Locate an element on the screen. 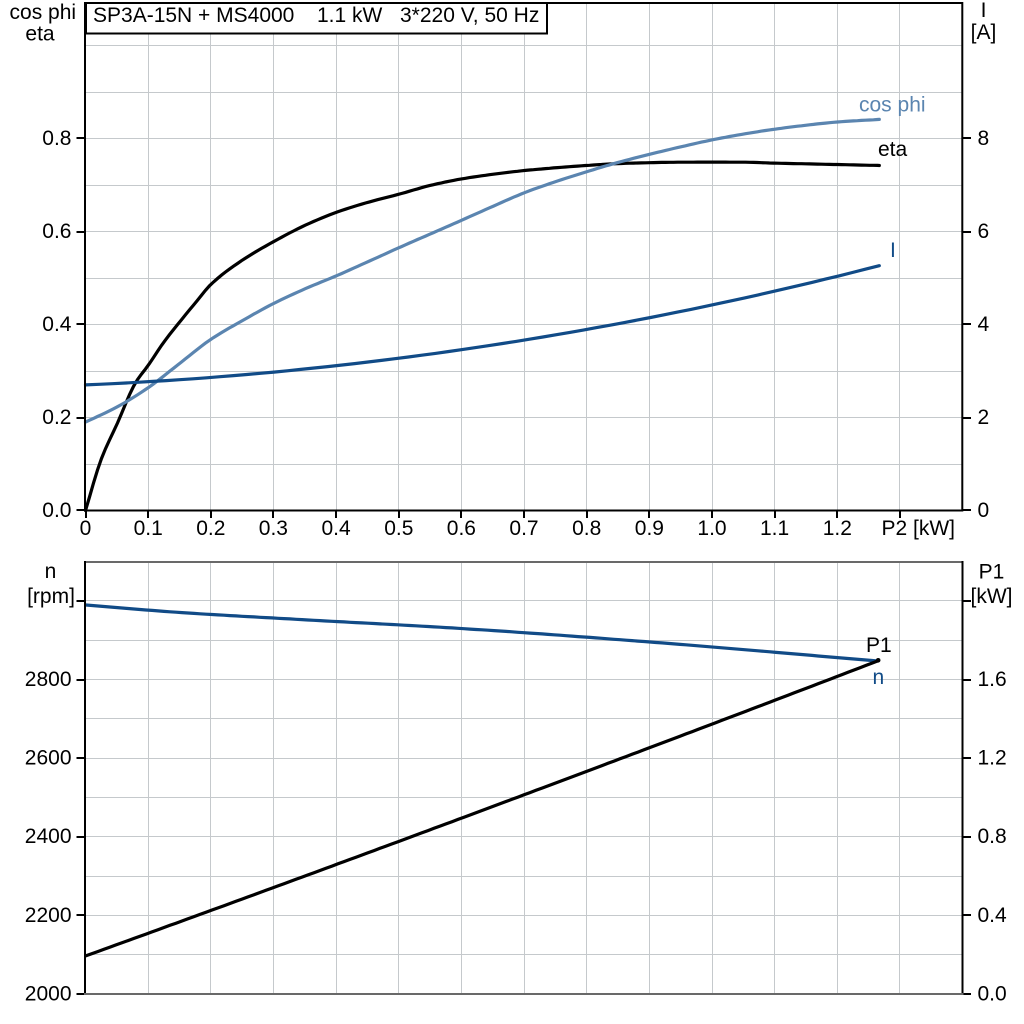 This screenshot has height=1024, width=1024. svg-text: 0.5 is located at coordinates (398, 528).